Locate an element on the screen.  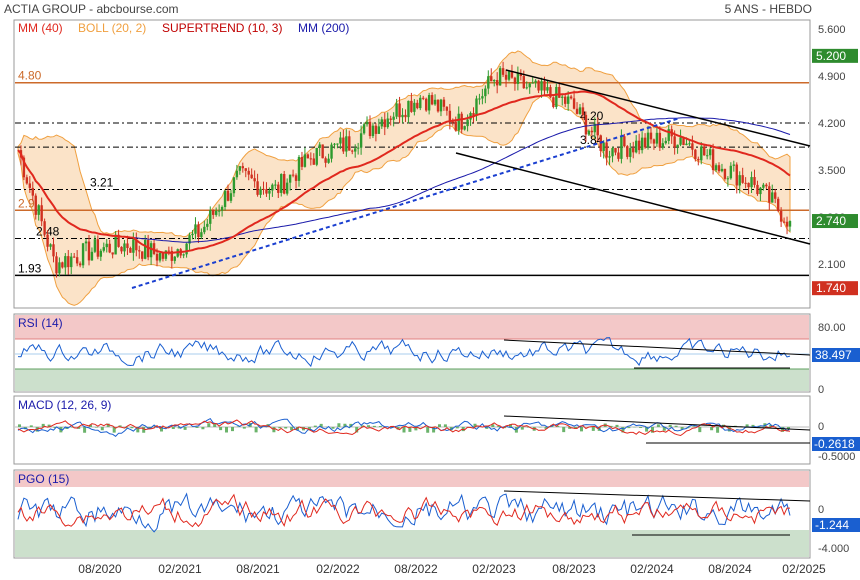
price-badges: 5.200 2.740 1.740 is located at coordinates (835, 172).